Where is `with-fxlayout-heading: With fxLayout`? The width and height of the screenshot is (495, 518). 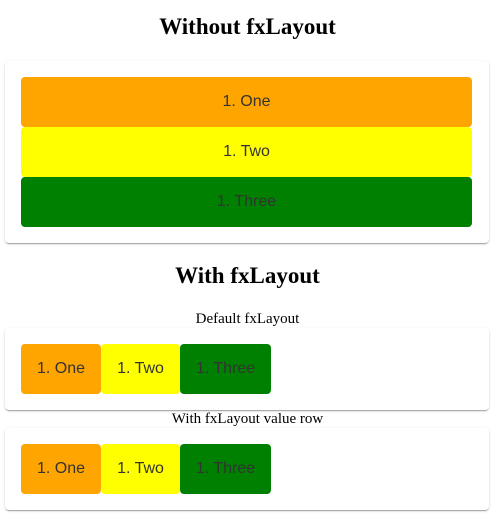
with-fxlayout-heading: With fxLayout is located at coordinates (247, 275).